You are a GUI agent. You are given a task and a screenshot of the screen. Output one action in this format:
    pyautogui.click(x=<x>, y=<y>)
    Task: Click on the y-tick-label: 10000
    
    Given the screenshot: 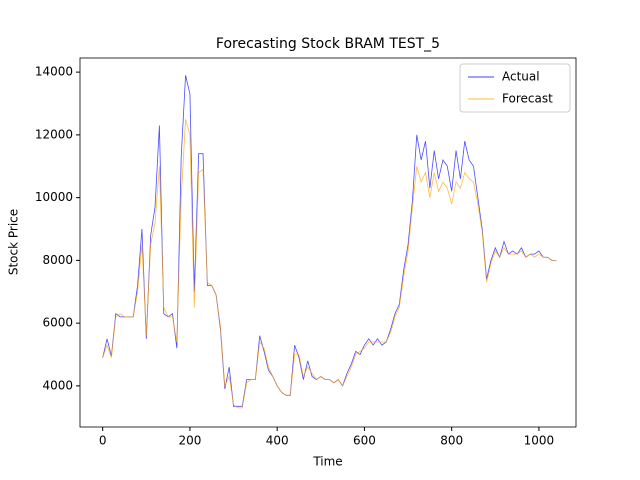 What is the action you would take?
    pyautogui.click(x=54, y=197)
    